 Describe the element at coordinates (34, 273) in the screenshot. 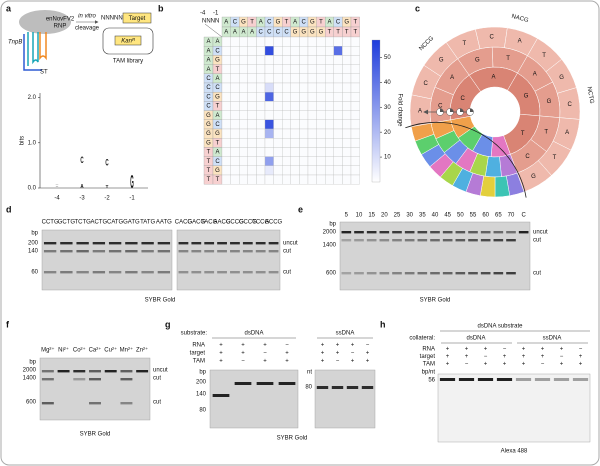

I see `marker-label: 60` at that location.